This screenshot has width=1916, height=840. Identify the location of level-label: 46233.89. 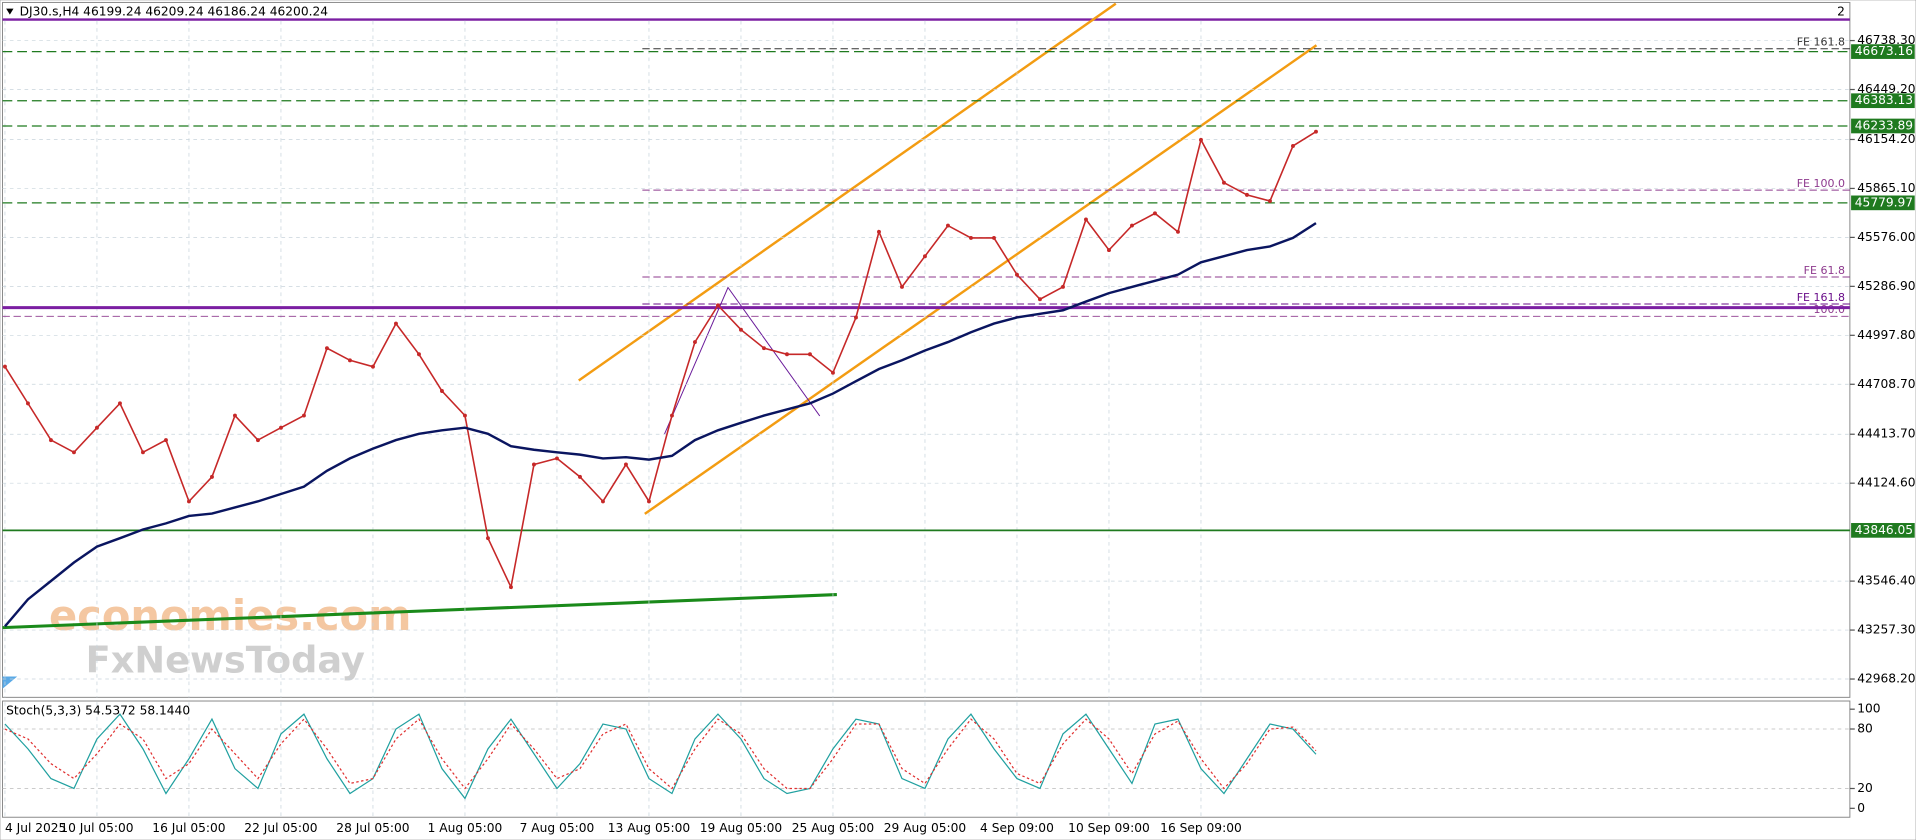
(1884, 125).